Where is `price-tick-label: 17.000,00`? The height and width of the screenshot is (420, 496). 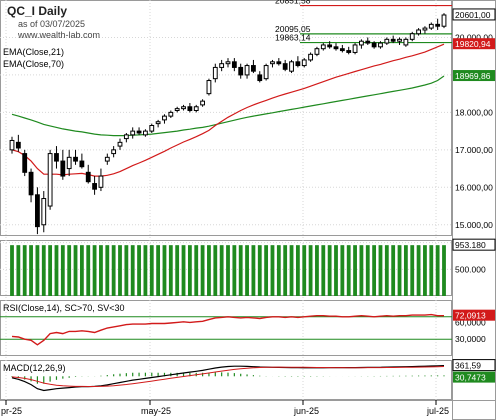
price-tick-label: 17.000,00 is located at coordinates (474, 150).